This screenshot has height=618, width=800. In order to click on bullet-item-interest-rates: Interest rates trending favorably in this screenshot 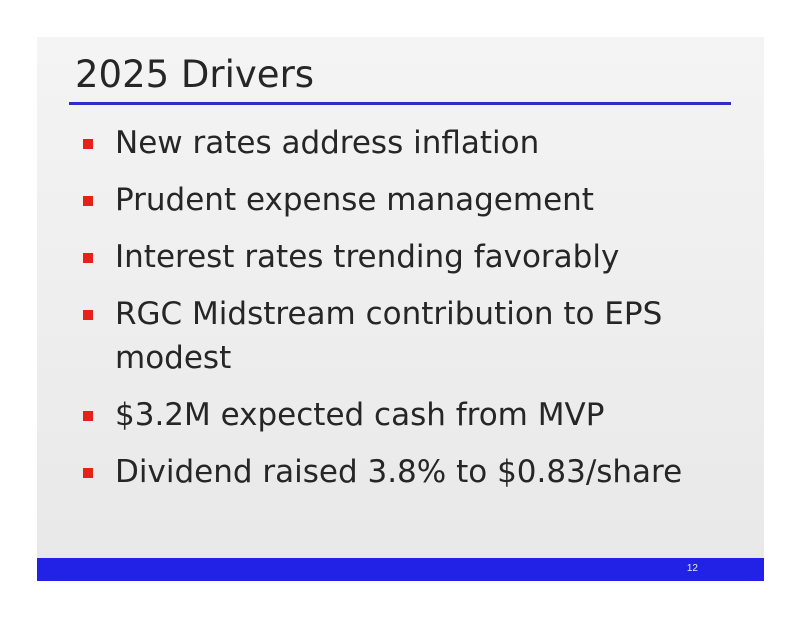, I will do `click(407, 257)`.